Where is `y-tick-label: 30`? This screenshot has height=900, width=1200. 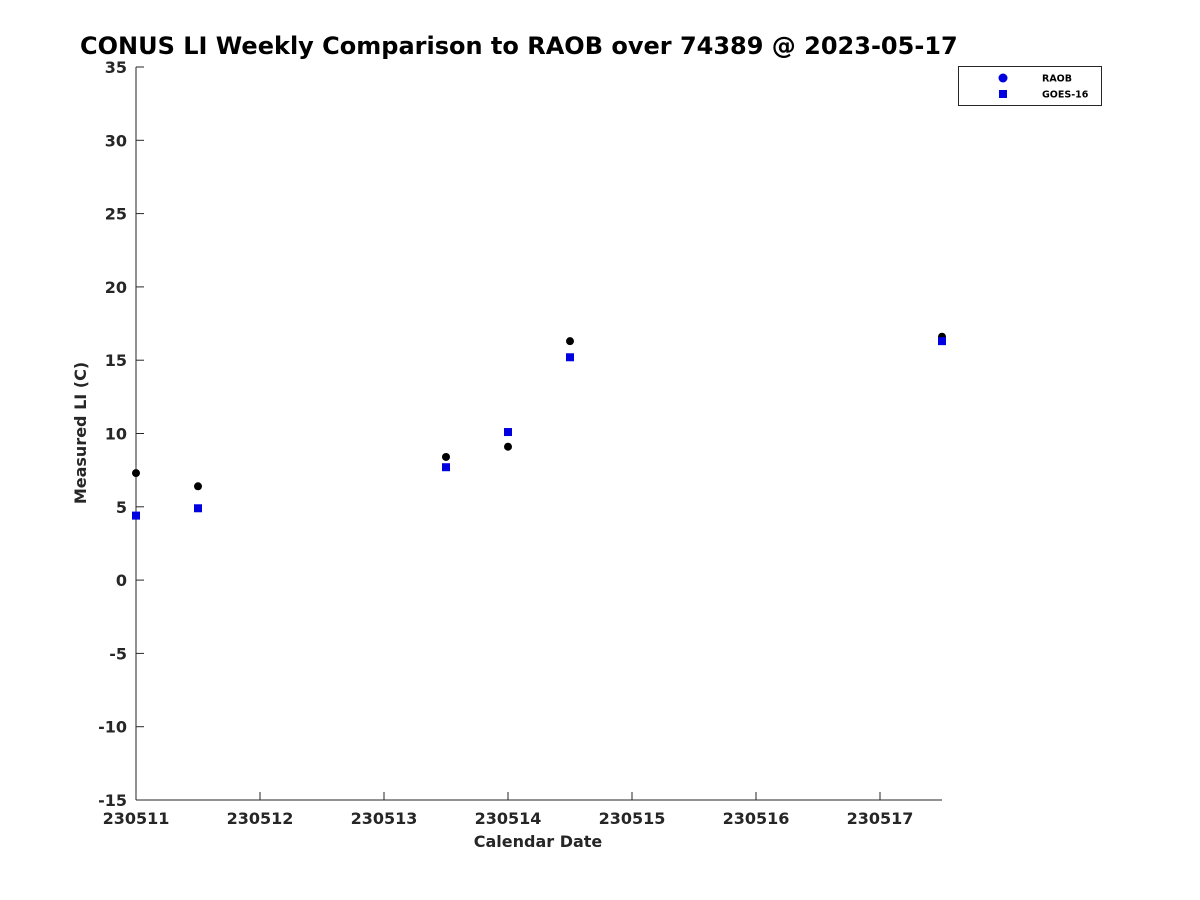
y-tick-label: 30 is located at coordinates (116, 140).